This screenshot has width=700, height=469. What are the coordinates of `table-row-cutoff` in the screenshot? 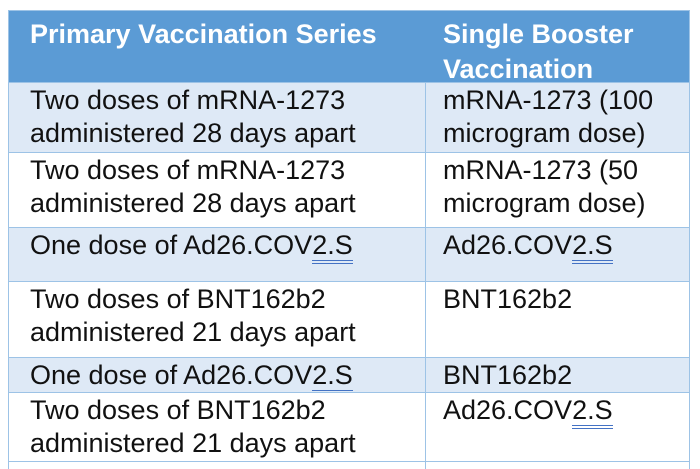 It's located at (349, 465).